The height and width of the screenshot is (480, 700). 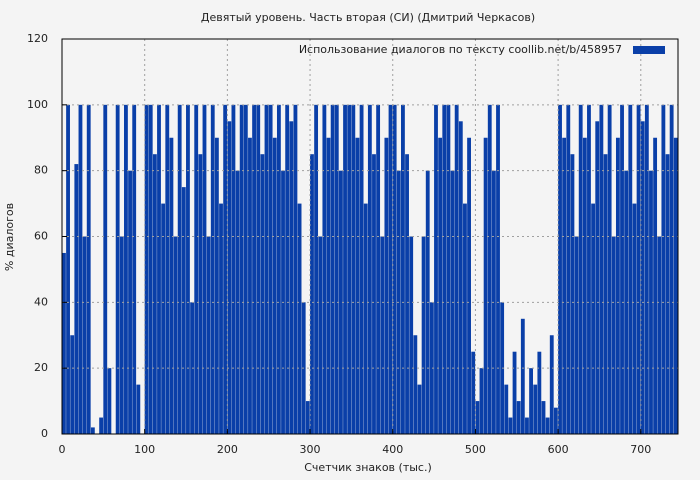 I want to click on legend-swatch, so click(x=649, y=50).